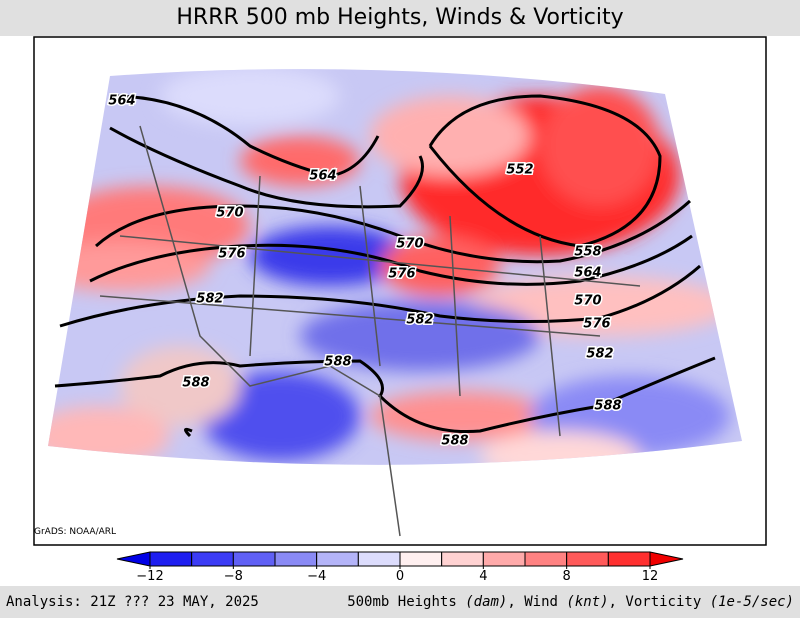  What do you see at coordinates (486, 602) in the screenshot?
I see `legend-description-part: (dam)` at bounding box center [486, 602].